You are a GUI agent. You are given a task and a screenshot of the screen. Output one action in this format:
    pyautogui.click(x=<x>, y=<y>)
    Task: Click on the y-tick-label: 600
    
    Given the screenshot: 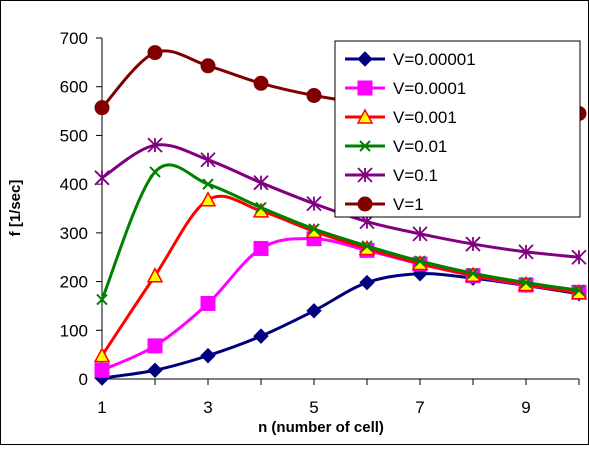 What is the action you would take?
    pyautogui.click(x=74, y=87)
    